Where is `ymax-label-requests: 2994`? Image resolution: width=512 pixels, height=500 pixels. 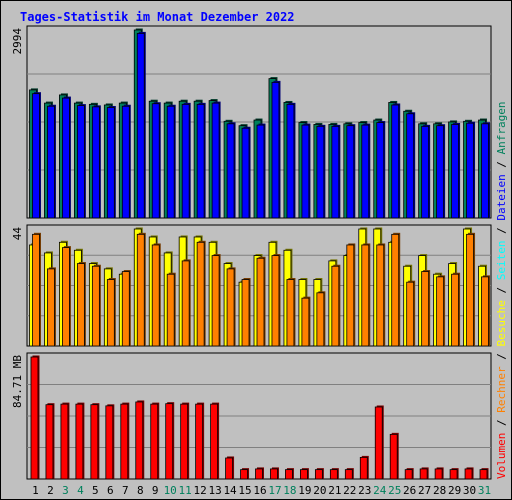 ymax-label-requests: 2994 is located at coordinates (17, 41).